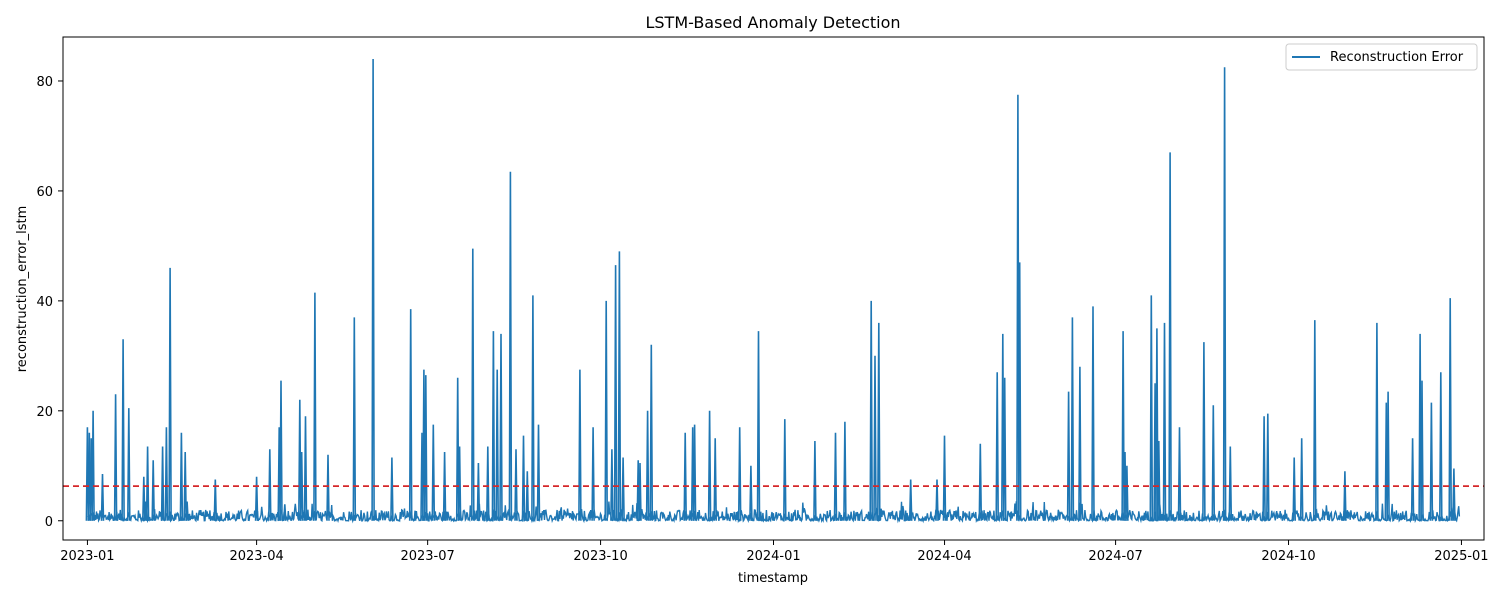  What do you see at coordinates (944, 556) in the screenshot?
I see `x-tick-label: 2024-04` at bounding box center [944, 556].